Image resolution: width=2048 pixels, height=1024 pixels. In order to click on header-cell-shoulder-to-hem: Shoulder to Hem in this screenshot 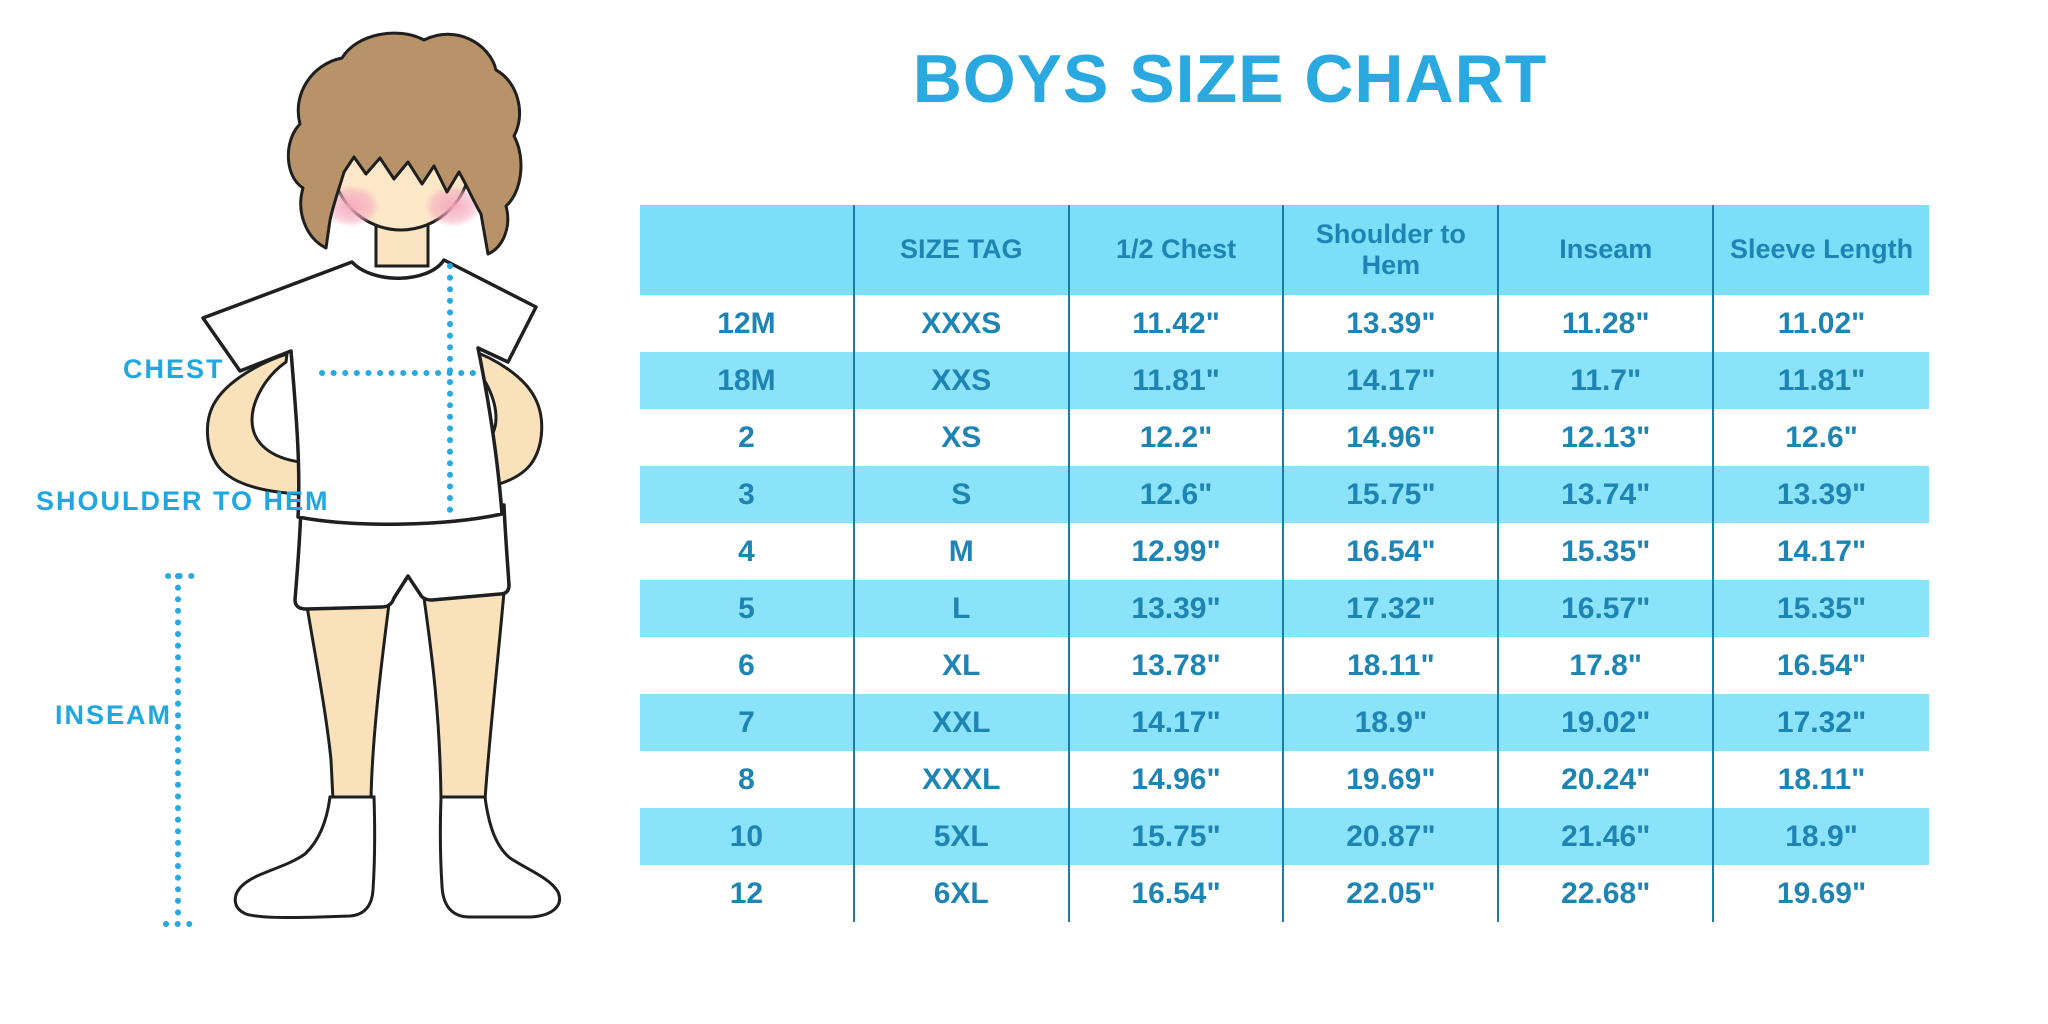, I will do `click(1392, 250)`.